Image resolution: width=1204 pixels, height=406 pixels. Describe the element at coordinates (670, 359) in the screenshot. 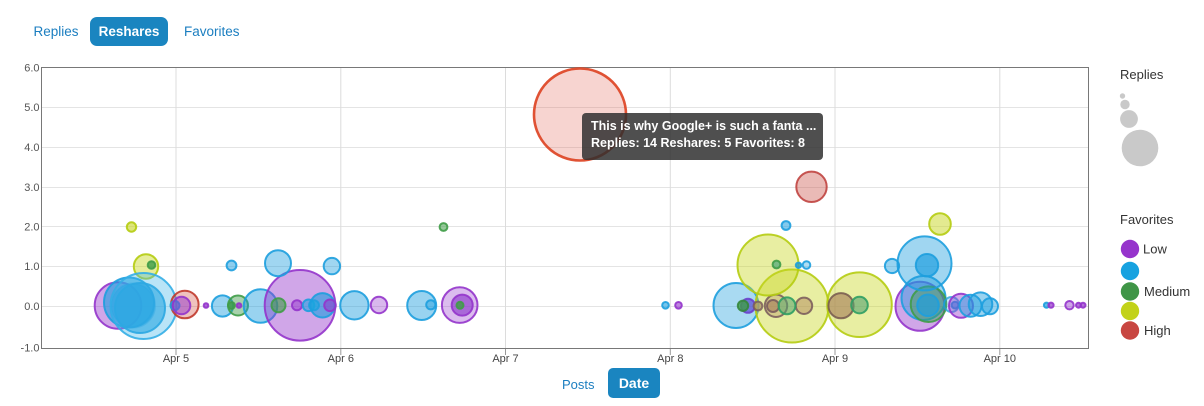

I see `svg-text: Apr 8` at that location.